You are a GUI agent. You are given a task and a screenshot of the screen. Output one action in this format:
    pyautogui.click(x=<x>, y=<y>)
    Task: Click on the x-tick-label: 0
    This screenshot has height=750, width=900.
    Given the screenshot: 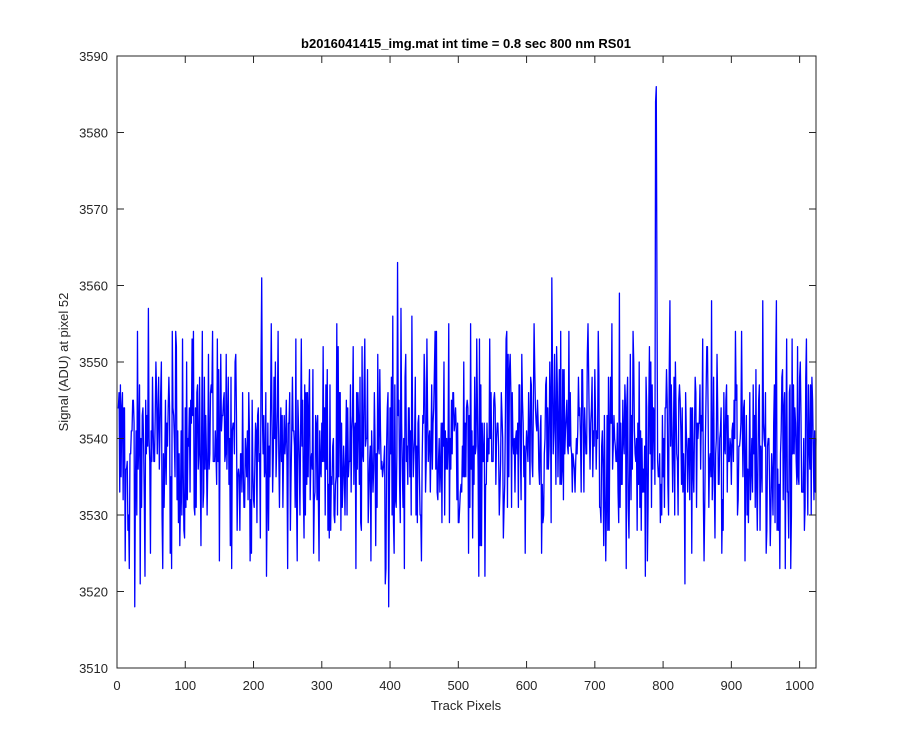 What is the action you would take?
    pyautogui.click(x=116, y=685)
    